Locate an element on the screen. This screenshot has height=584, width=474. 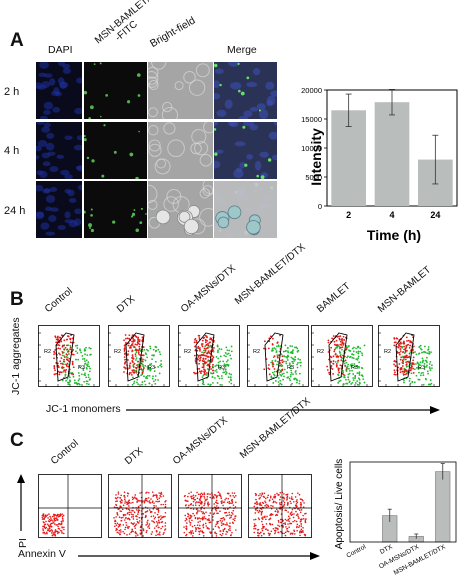
jc1-flow-plot-3: R2 R3 is located at coordinates (278, 356).